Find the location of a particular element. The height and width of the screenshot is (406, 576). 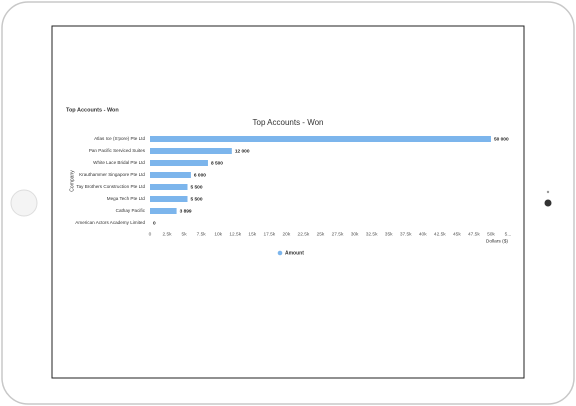

value-label: 6 000 is located at coordinates (200, 176).